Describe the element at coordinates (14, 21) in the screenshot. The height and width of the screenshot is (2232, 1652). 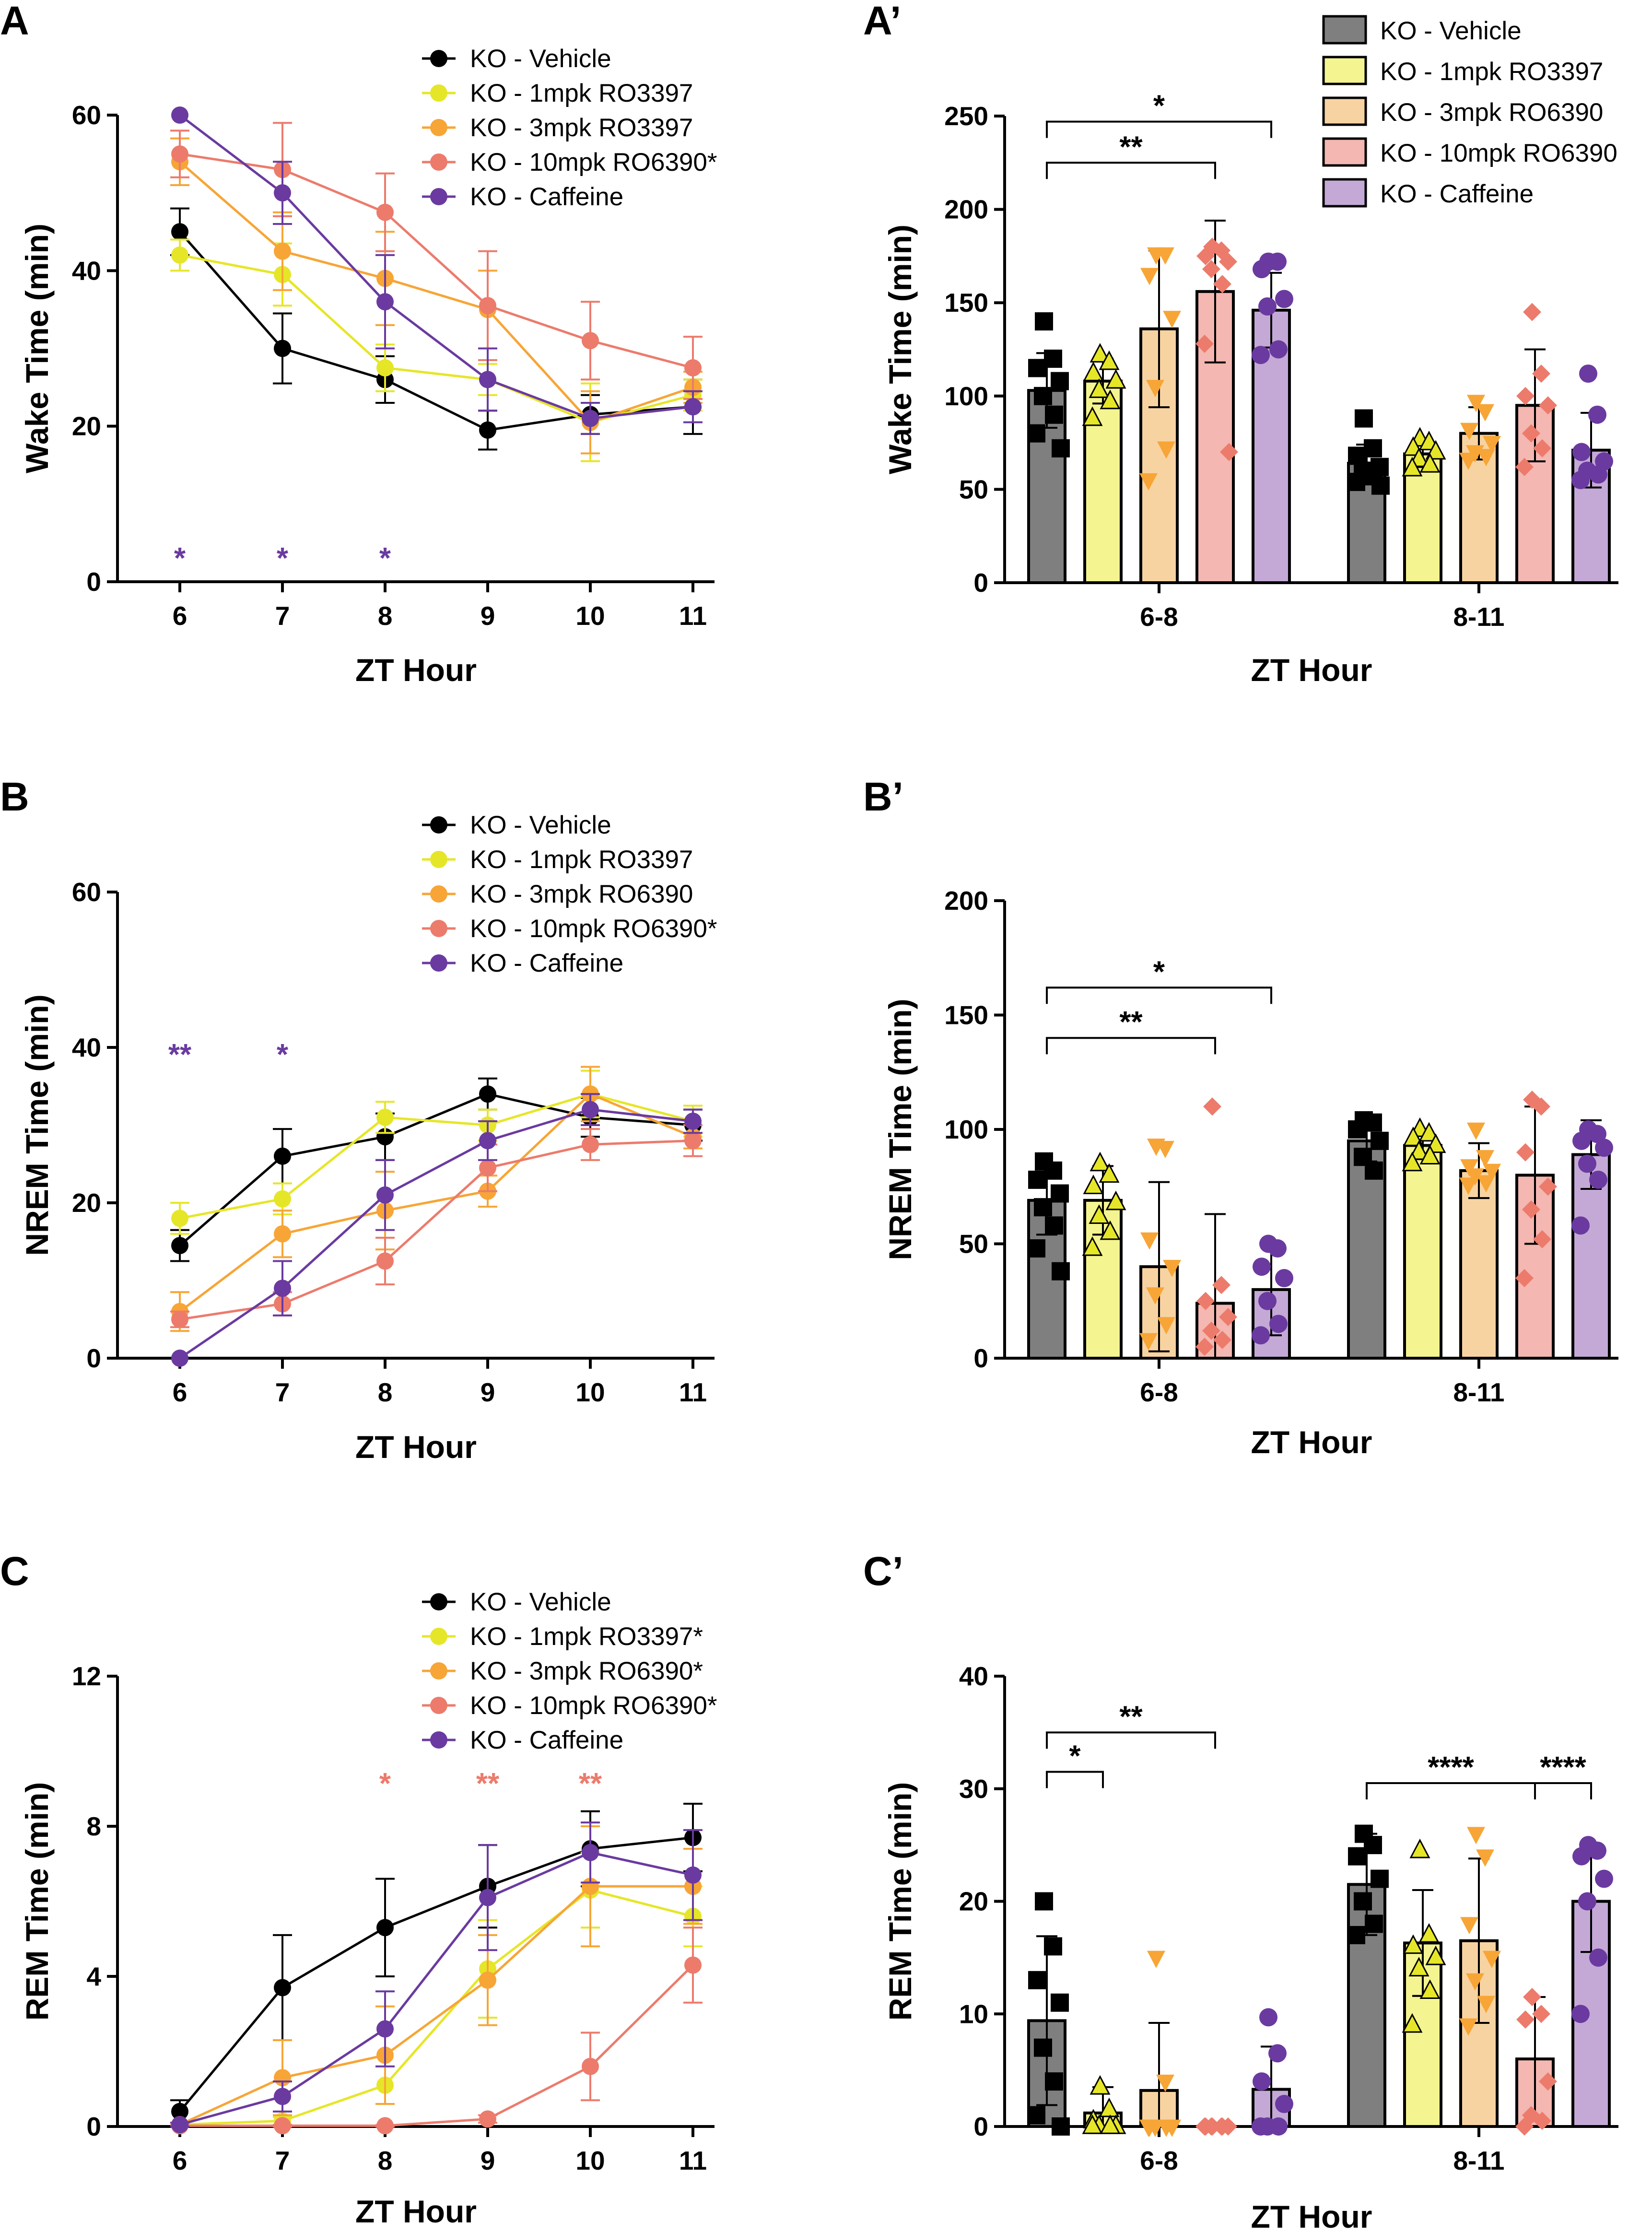
I see `panel-label-a: A` at that location.